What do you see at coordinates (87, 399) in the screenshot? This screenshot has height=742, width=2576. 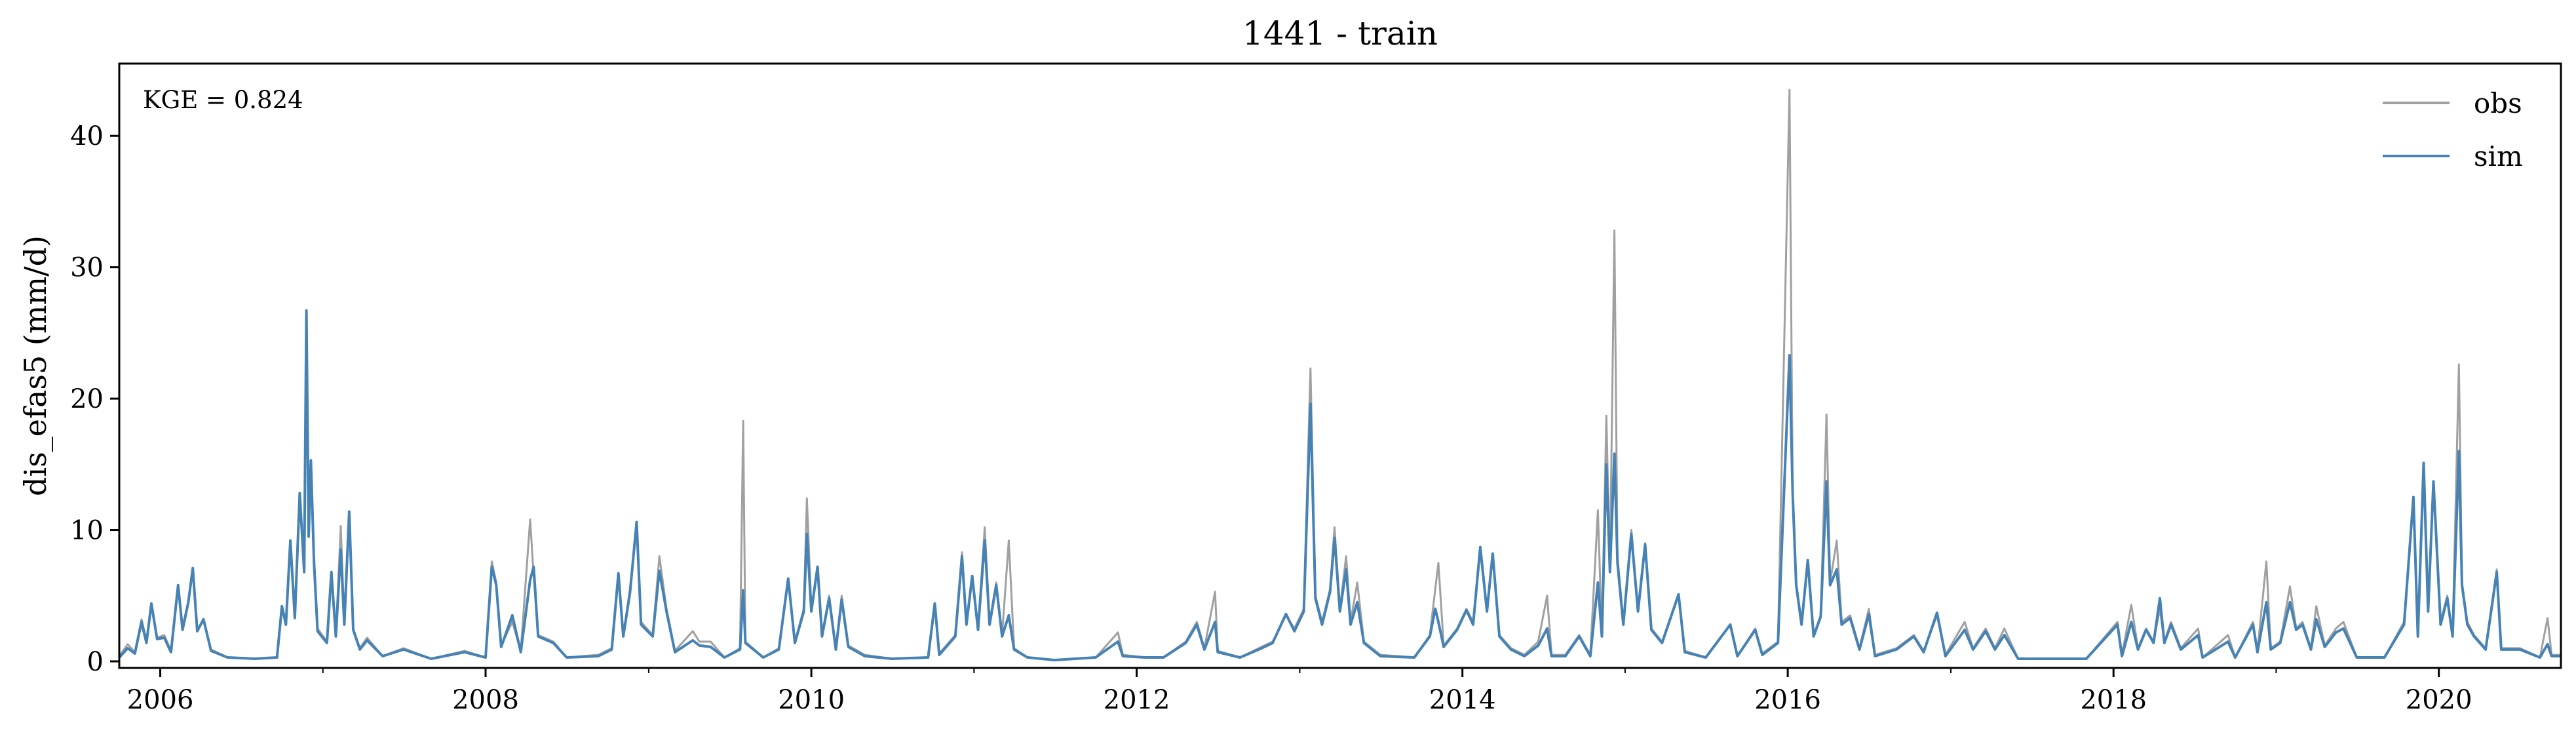 I see `y-tick-label: 20` at bounding box center [87, 399].